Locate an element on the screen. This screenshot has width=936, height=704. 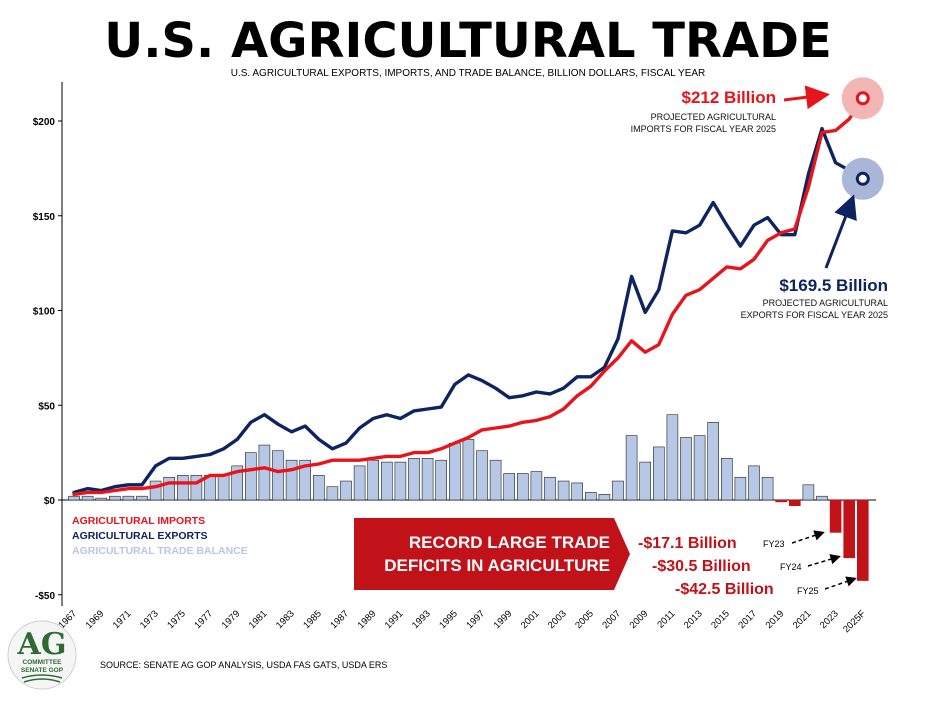
imports-projection-arrow is located at coordinates (806, 97).